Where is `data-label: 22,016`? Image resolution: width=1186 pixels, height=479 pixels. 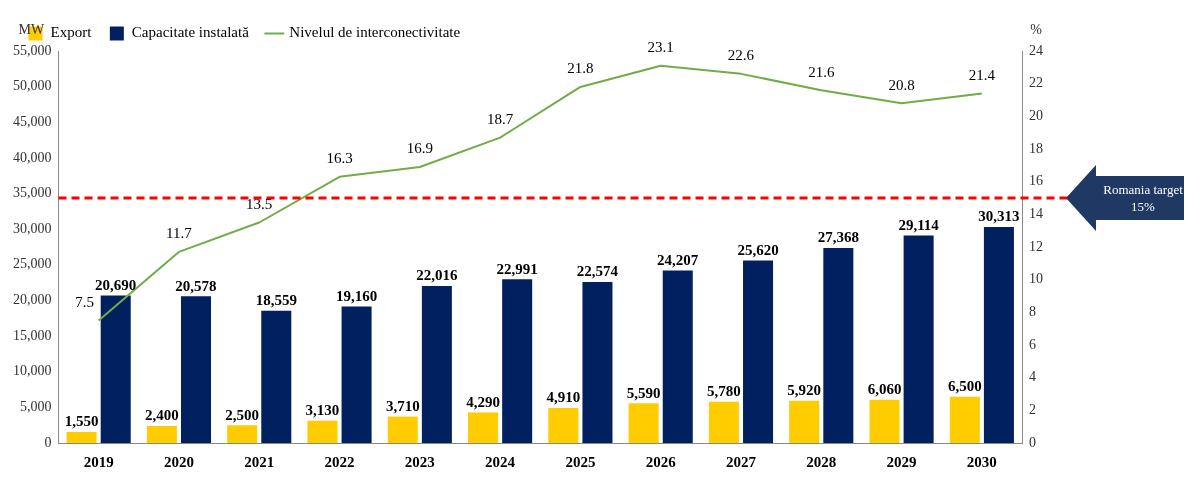 data-label: 22,016 is located at coordinates (437, 275).